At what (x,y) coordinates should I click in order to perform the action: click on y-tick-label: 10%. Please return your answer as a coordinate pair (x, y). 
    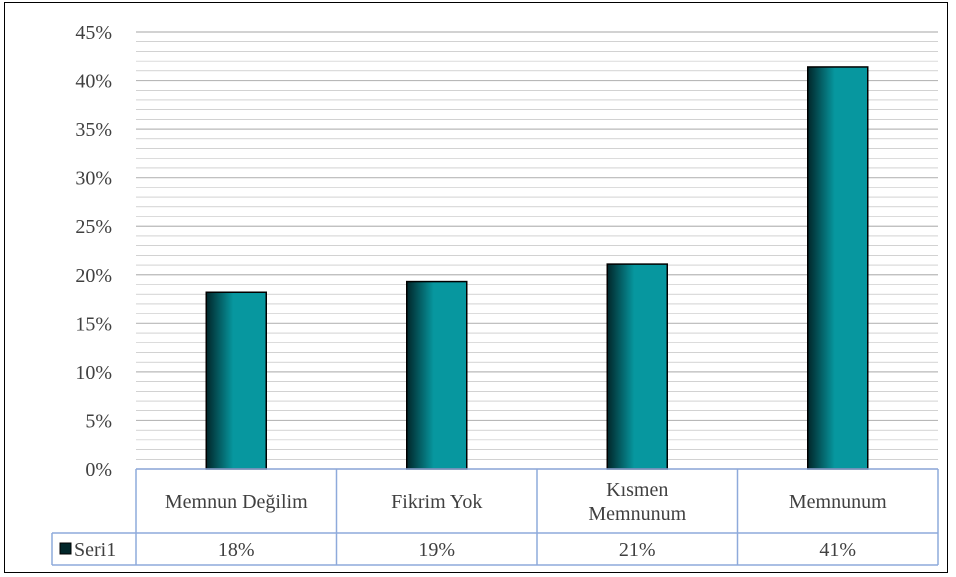
    Looking at the image, I should click on (93, 373).